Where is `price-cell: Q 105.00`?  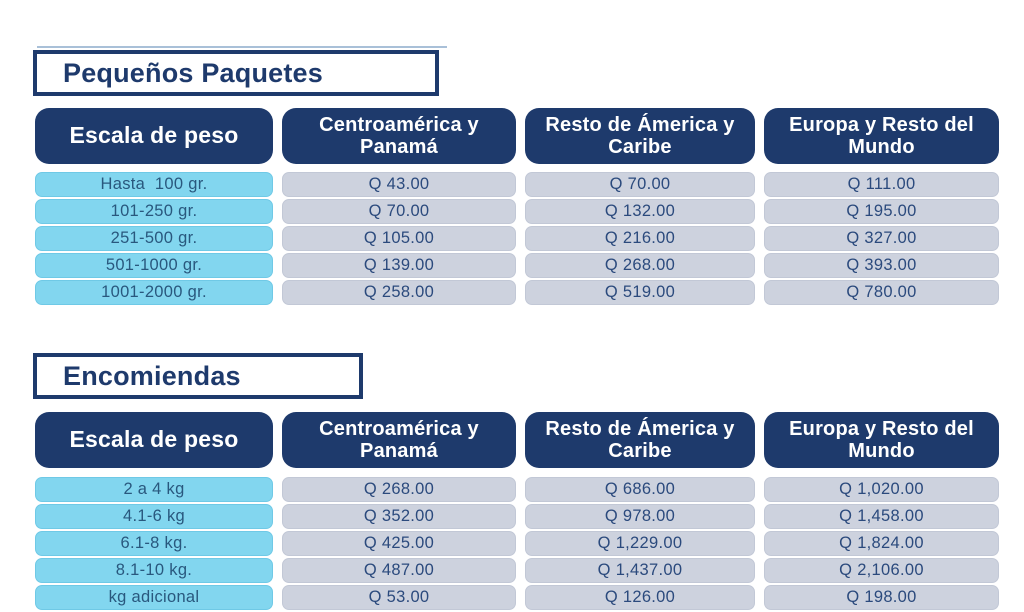 price-cell: Q 105.00 is located at coordinates (399, 238).